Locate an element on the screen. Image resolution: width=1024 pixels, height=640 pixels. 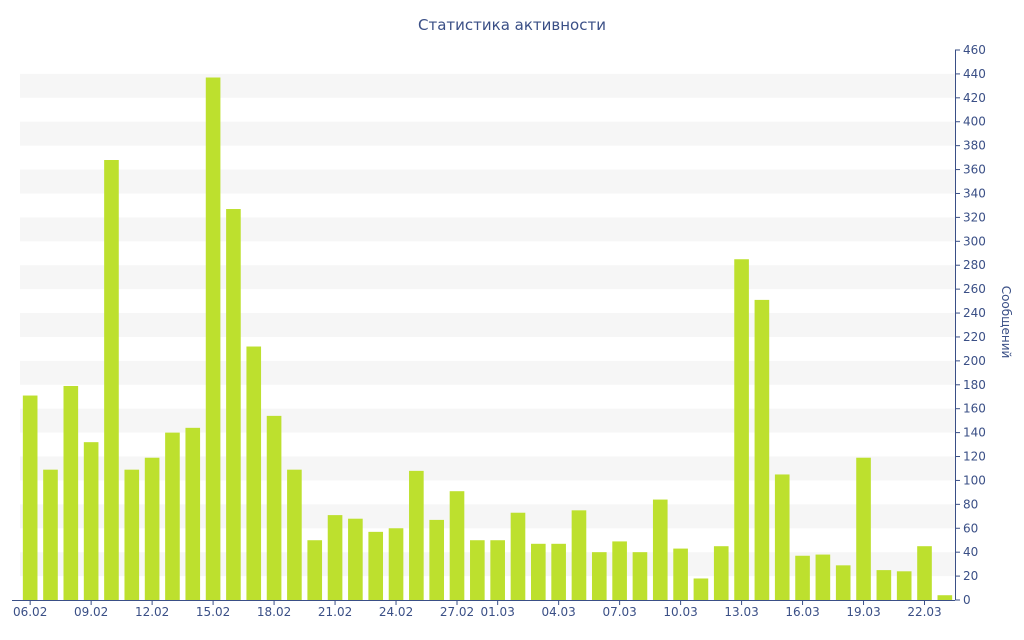
y-tick-label: 20 is located at coordinates (970, 576).